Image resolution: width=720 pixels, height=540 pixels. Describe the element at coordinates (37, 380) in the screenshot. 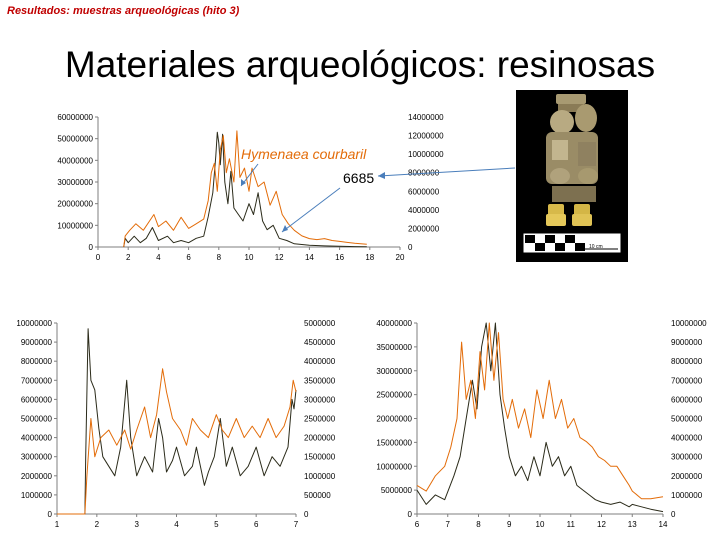

I see `y-left-tick-label: 7000000` at that location.